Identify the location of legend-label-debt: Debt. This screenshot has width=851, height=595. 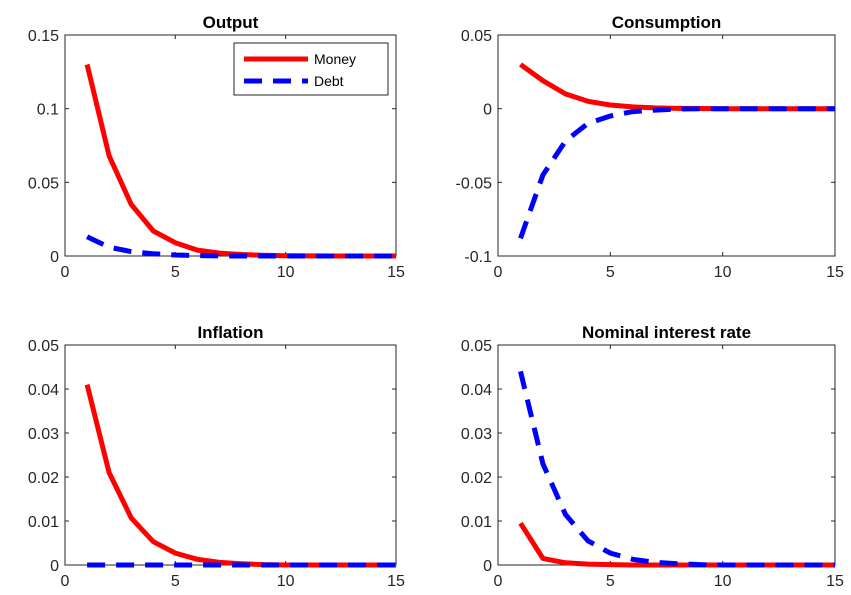
(329, 81).